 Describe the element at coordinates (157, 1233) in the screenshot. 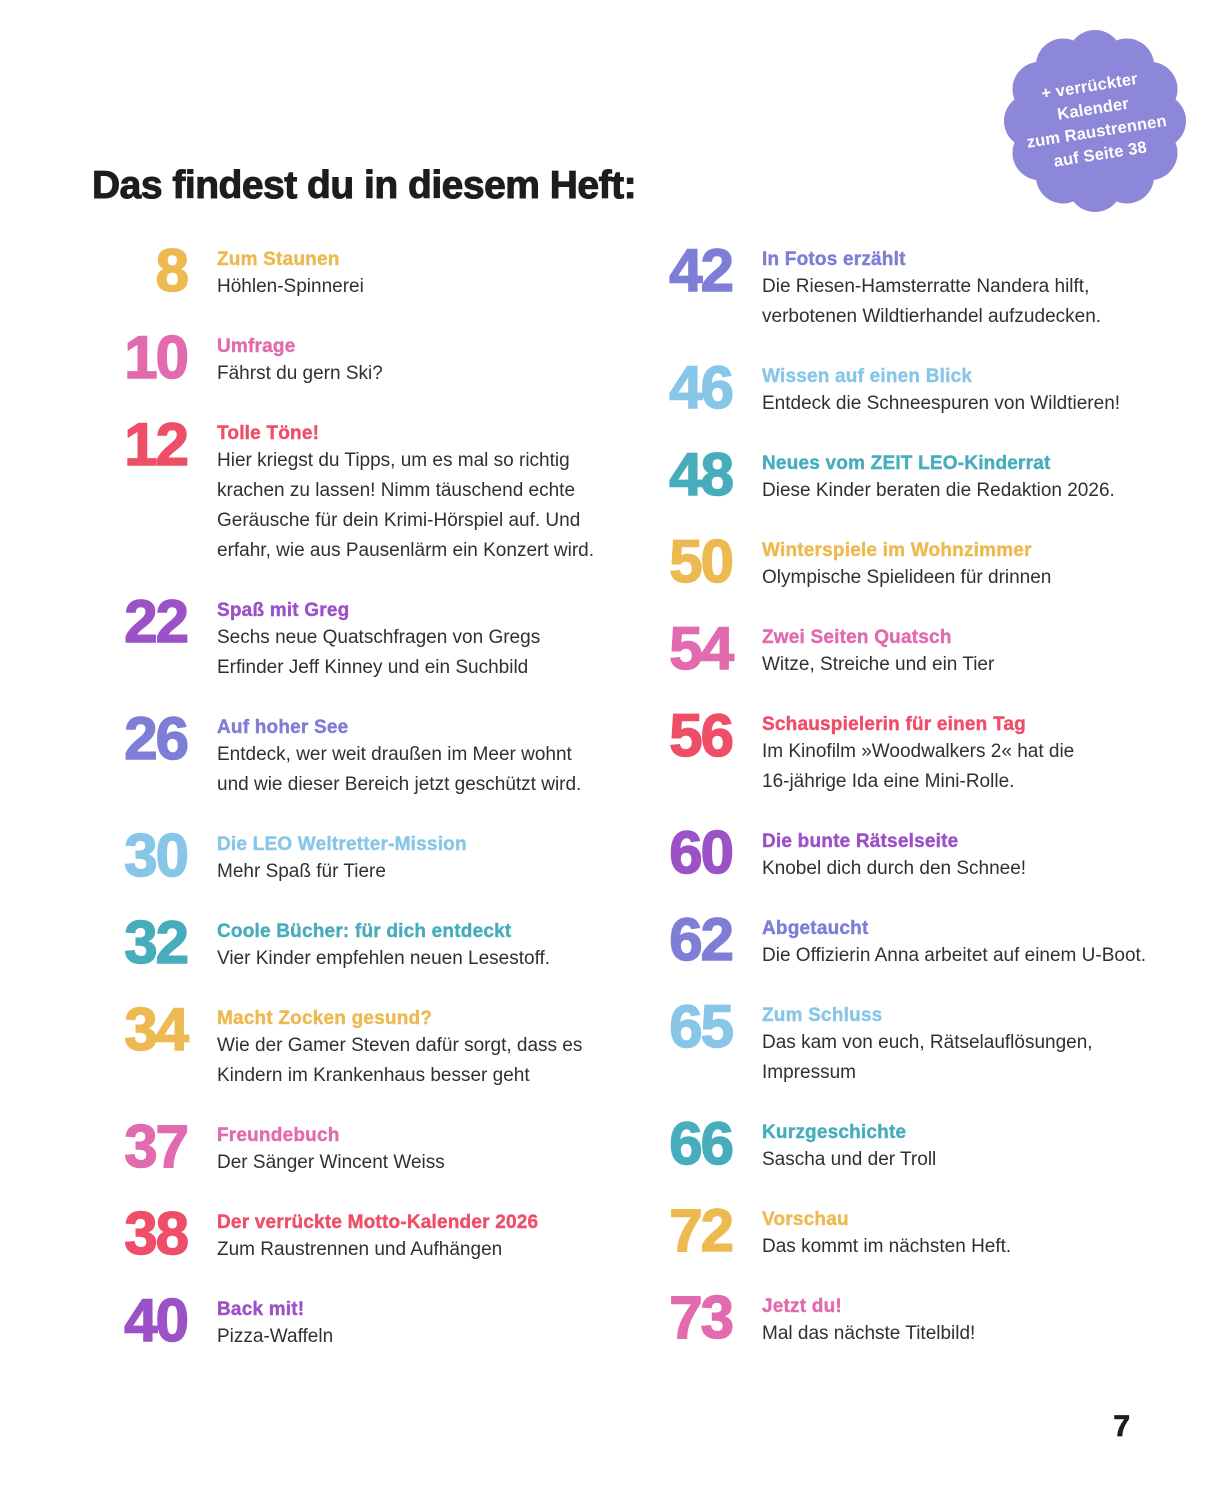

I see `entry-page-number: 38` at that location.